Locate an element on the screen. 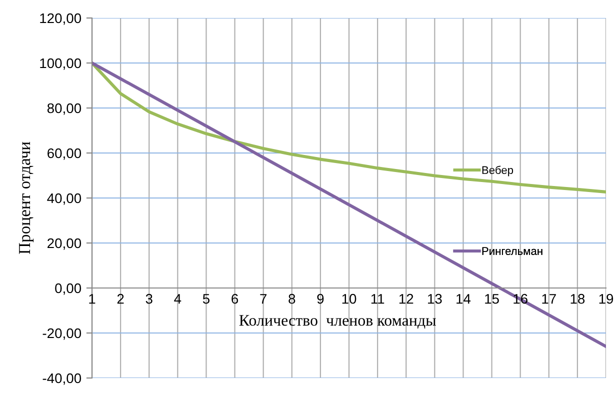 The image size is (615, 400). y-tick-label: -20,00 is located at coordinates (62, 334).